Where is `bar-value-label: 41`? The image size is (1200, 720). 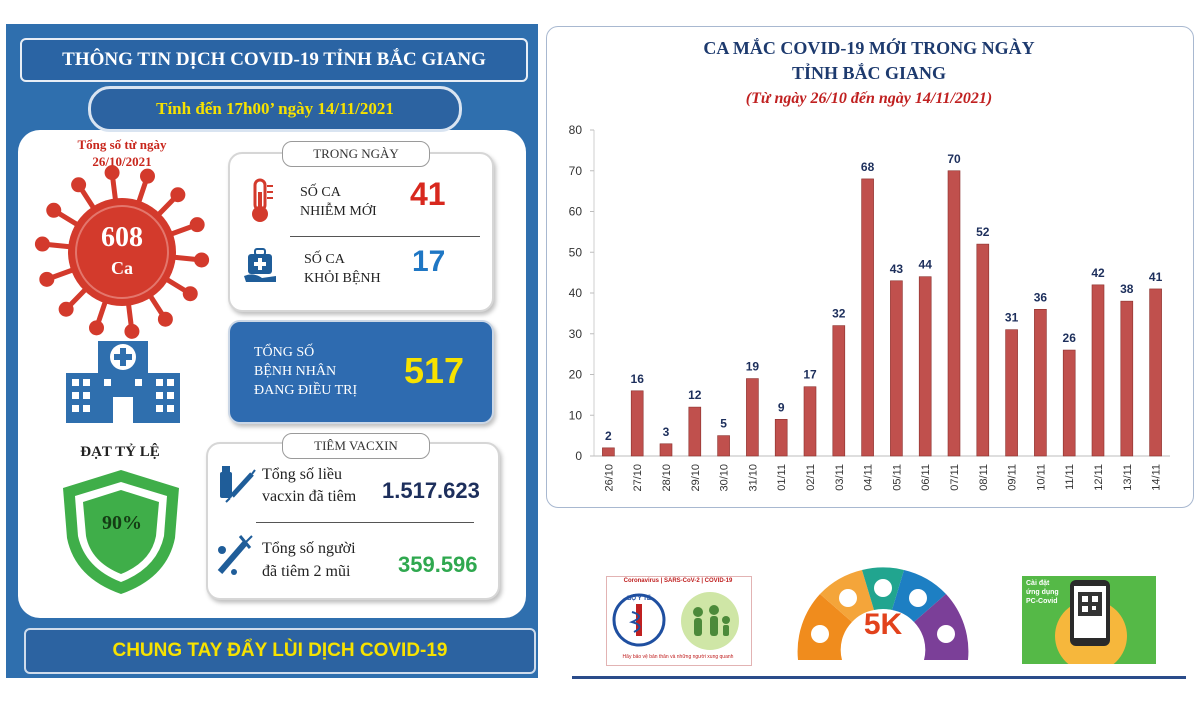 bar-value-label: 41 is located at coordinates (1156, 277).